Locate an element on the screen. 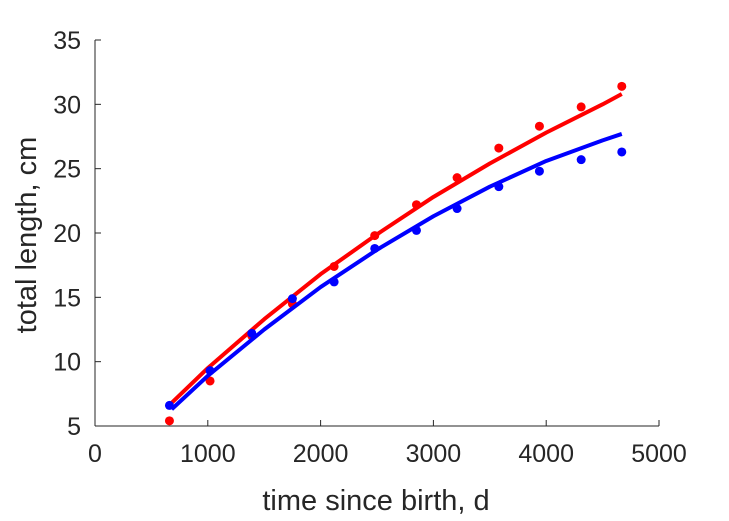  y-tick-label: 35 is located at coordinates (67, 41).